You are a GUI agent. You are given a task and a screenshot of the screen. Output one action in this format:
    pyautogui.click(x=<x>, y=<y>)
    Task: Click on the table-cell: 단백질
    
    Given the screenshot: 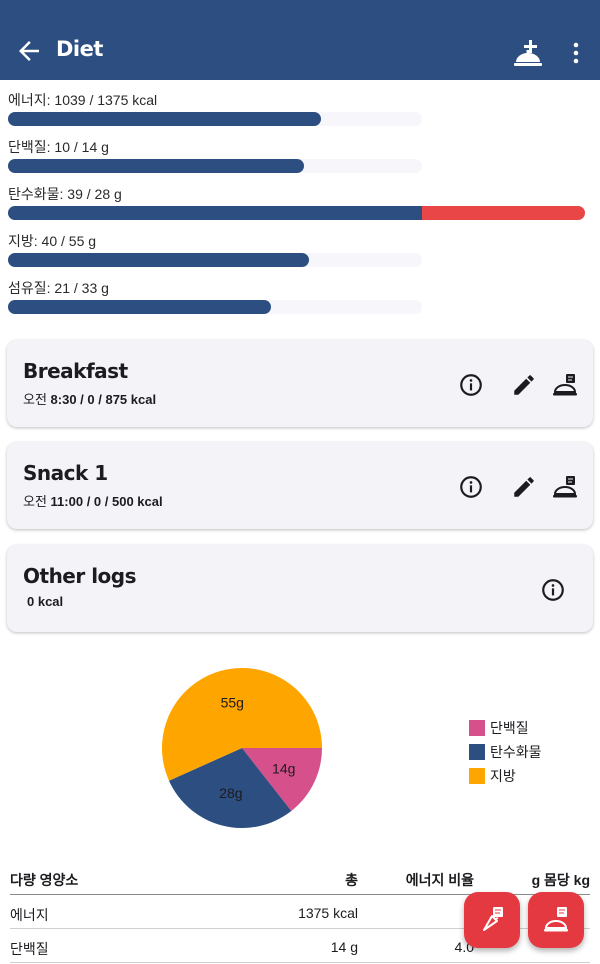 What is the action you would take?
    pyautogui.click(x=29, y=949)
    